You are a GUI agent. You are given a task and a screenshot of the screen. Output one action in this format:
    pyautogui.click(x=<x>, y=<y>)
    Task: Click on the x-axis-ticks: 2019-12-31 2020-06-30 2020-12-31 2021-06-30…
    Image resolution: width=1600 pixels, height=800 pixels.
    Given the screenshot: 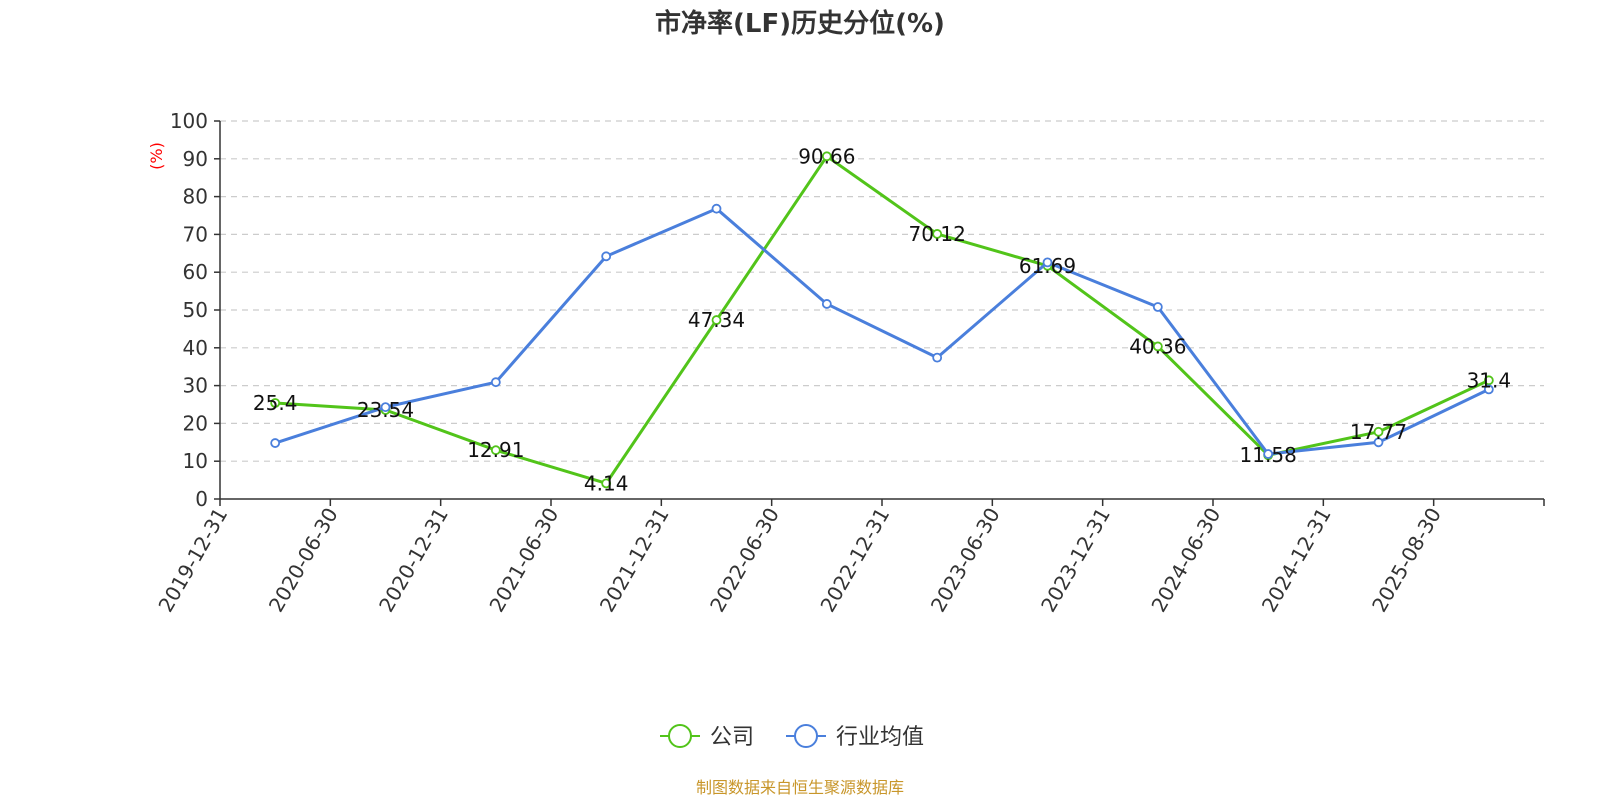 What is the action you would take?
    pyautogui.click(x=849, y=558)
    